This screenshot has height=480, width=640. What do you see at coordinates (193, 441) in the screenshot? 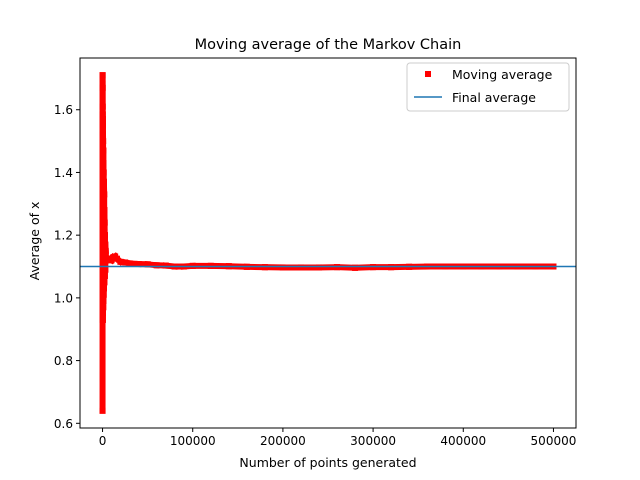
I see `x-tick-label: 100000` at bounding box center [193, 441].